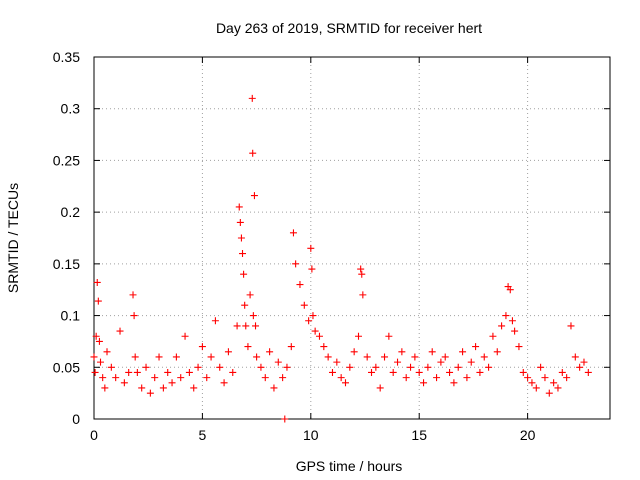 Image resolution: width=640 pixels, height=480 pixels. I want to click on y-tick-label: 0.05, so click(66, 367).